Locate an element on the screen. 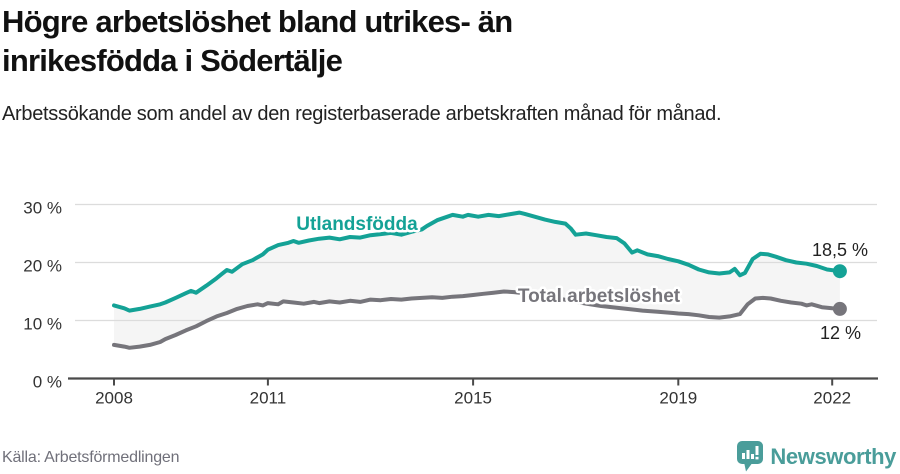  x-tick-label: 2008 is located at coordinates (114, 398).